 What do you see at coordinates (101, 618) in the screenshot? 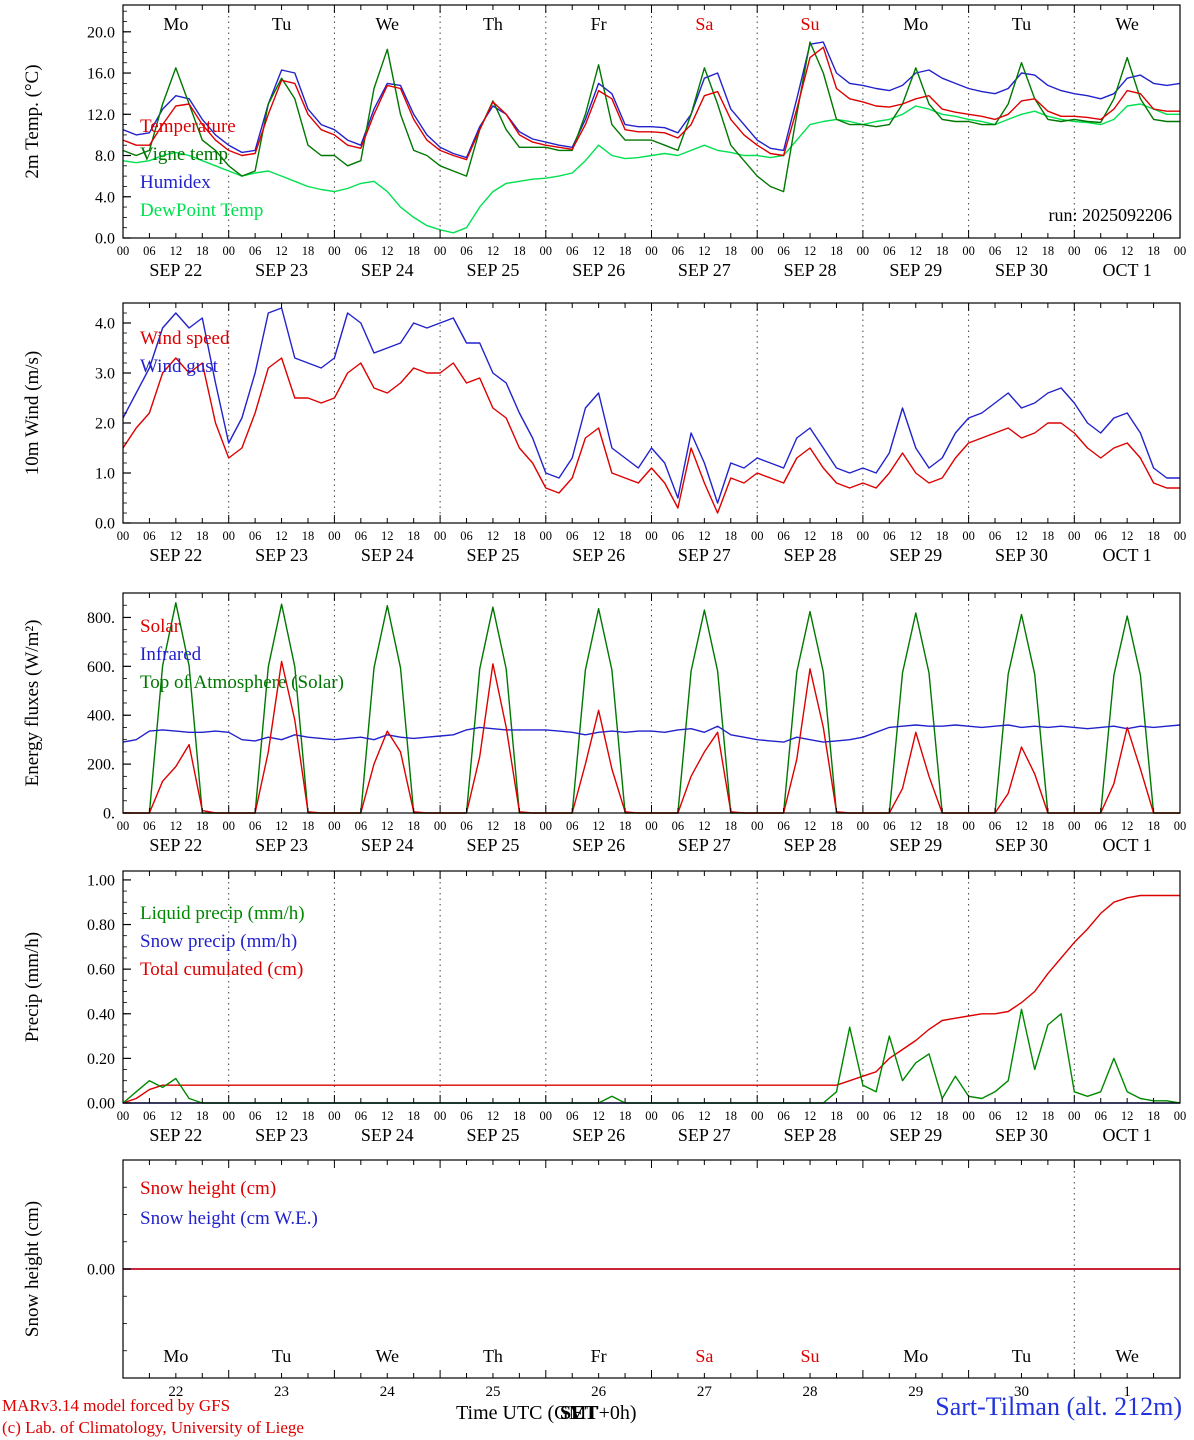
I see `y-tick-label: 800.` at bounding box center [101, 618].